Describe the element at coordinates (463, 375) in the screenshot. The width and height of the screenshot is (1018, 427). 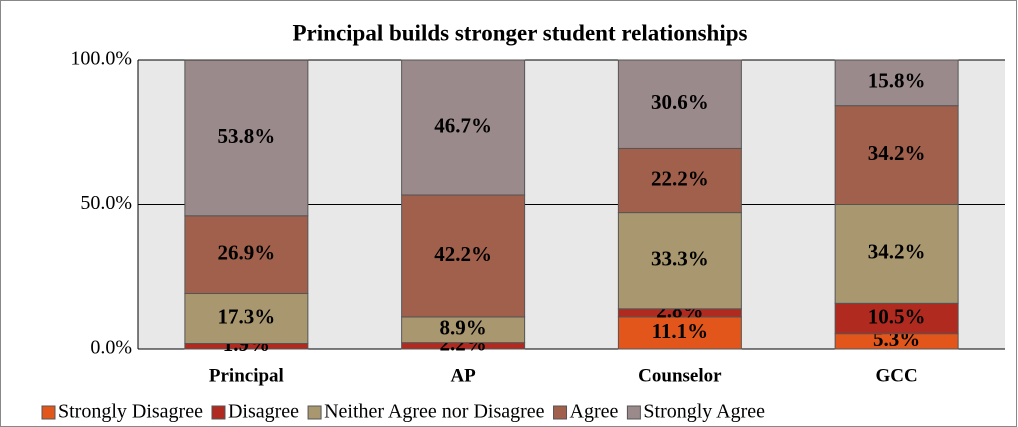
I see `x-tick-label: AP` at that location.